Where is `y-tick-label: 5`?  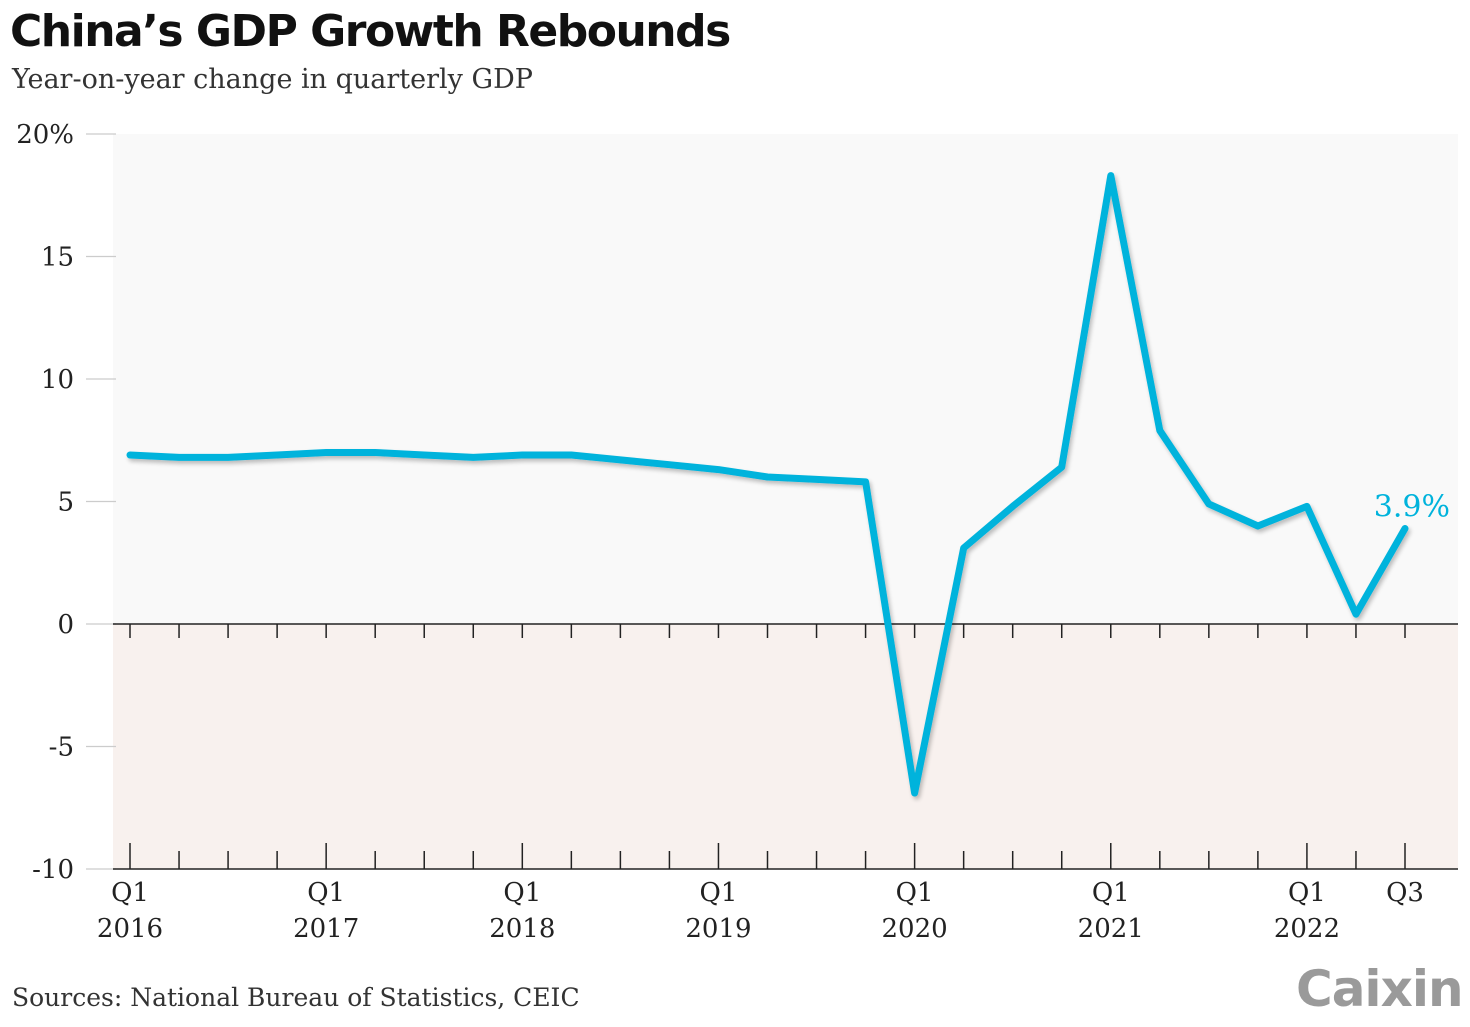
y-tick-label: 5 is located at coordinates (65, 503).